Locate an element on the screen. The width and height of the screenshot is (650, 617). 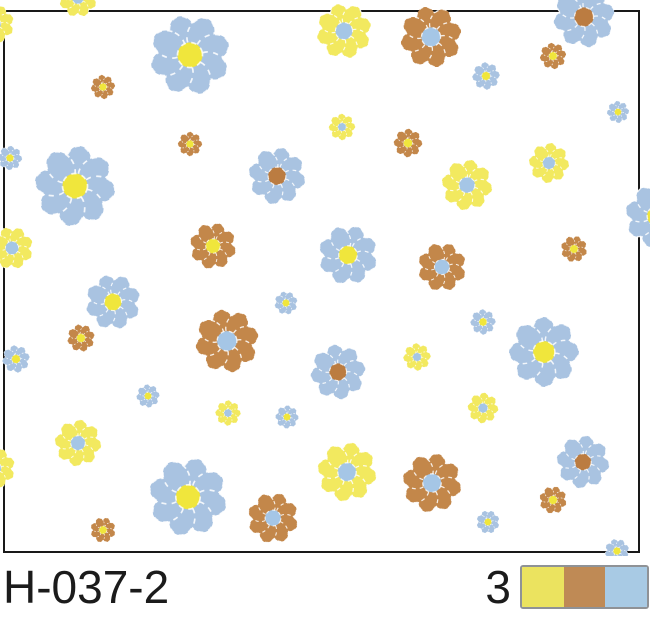
swatch-yellow is located at coordinates (543, 586).